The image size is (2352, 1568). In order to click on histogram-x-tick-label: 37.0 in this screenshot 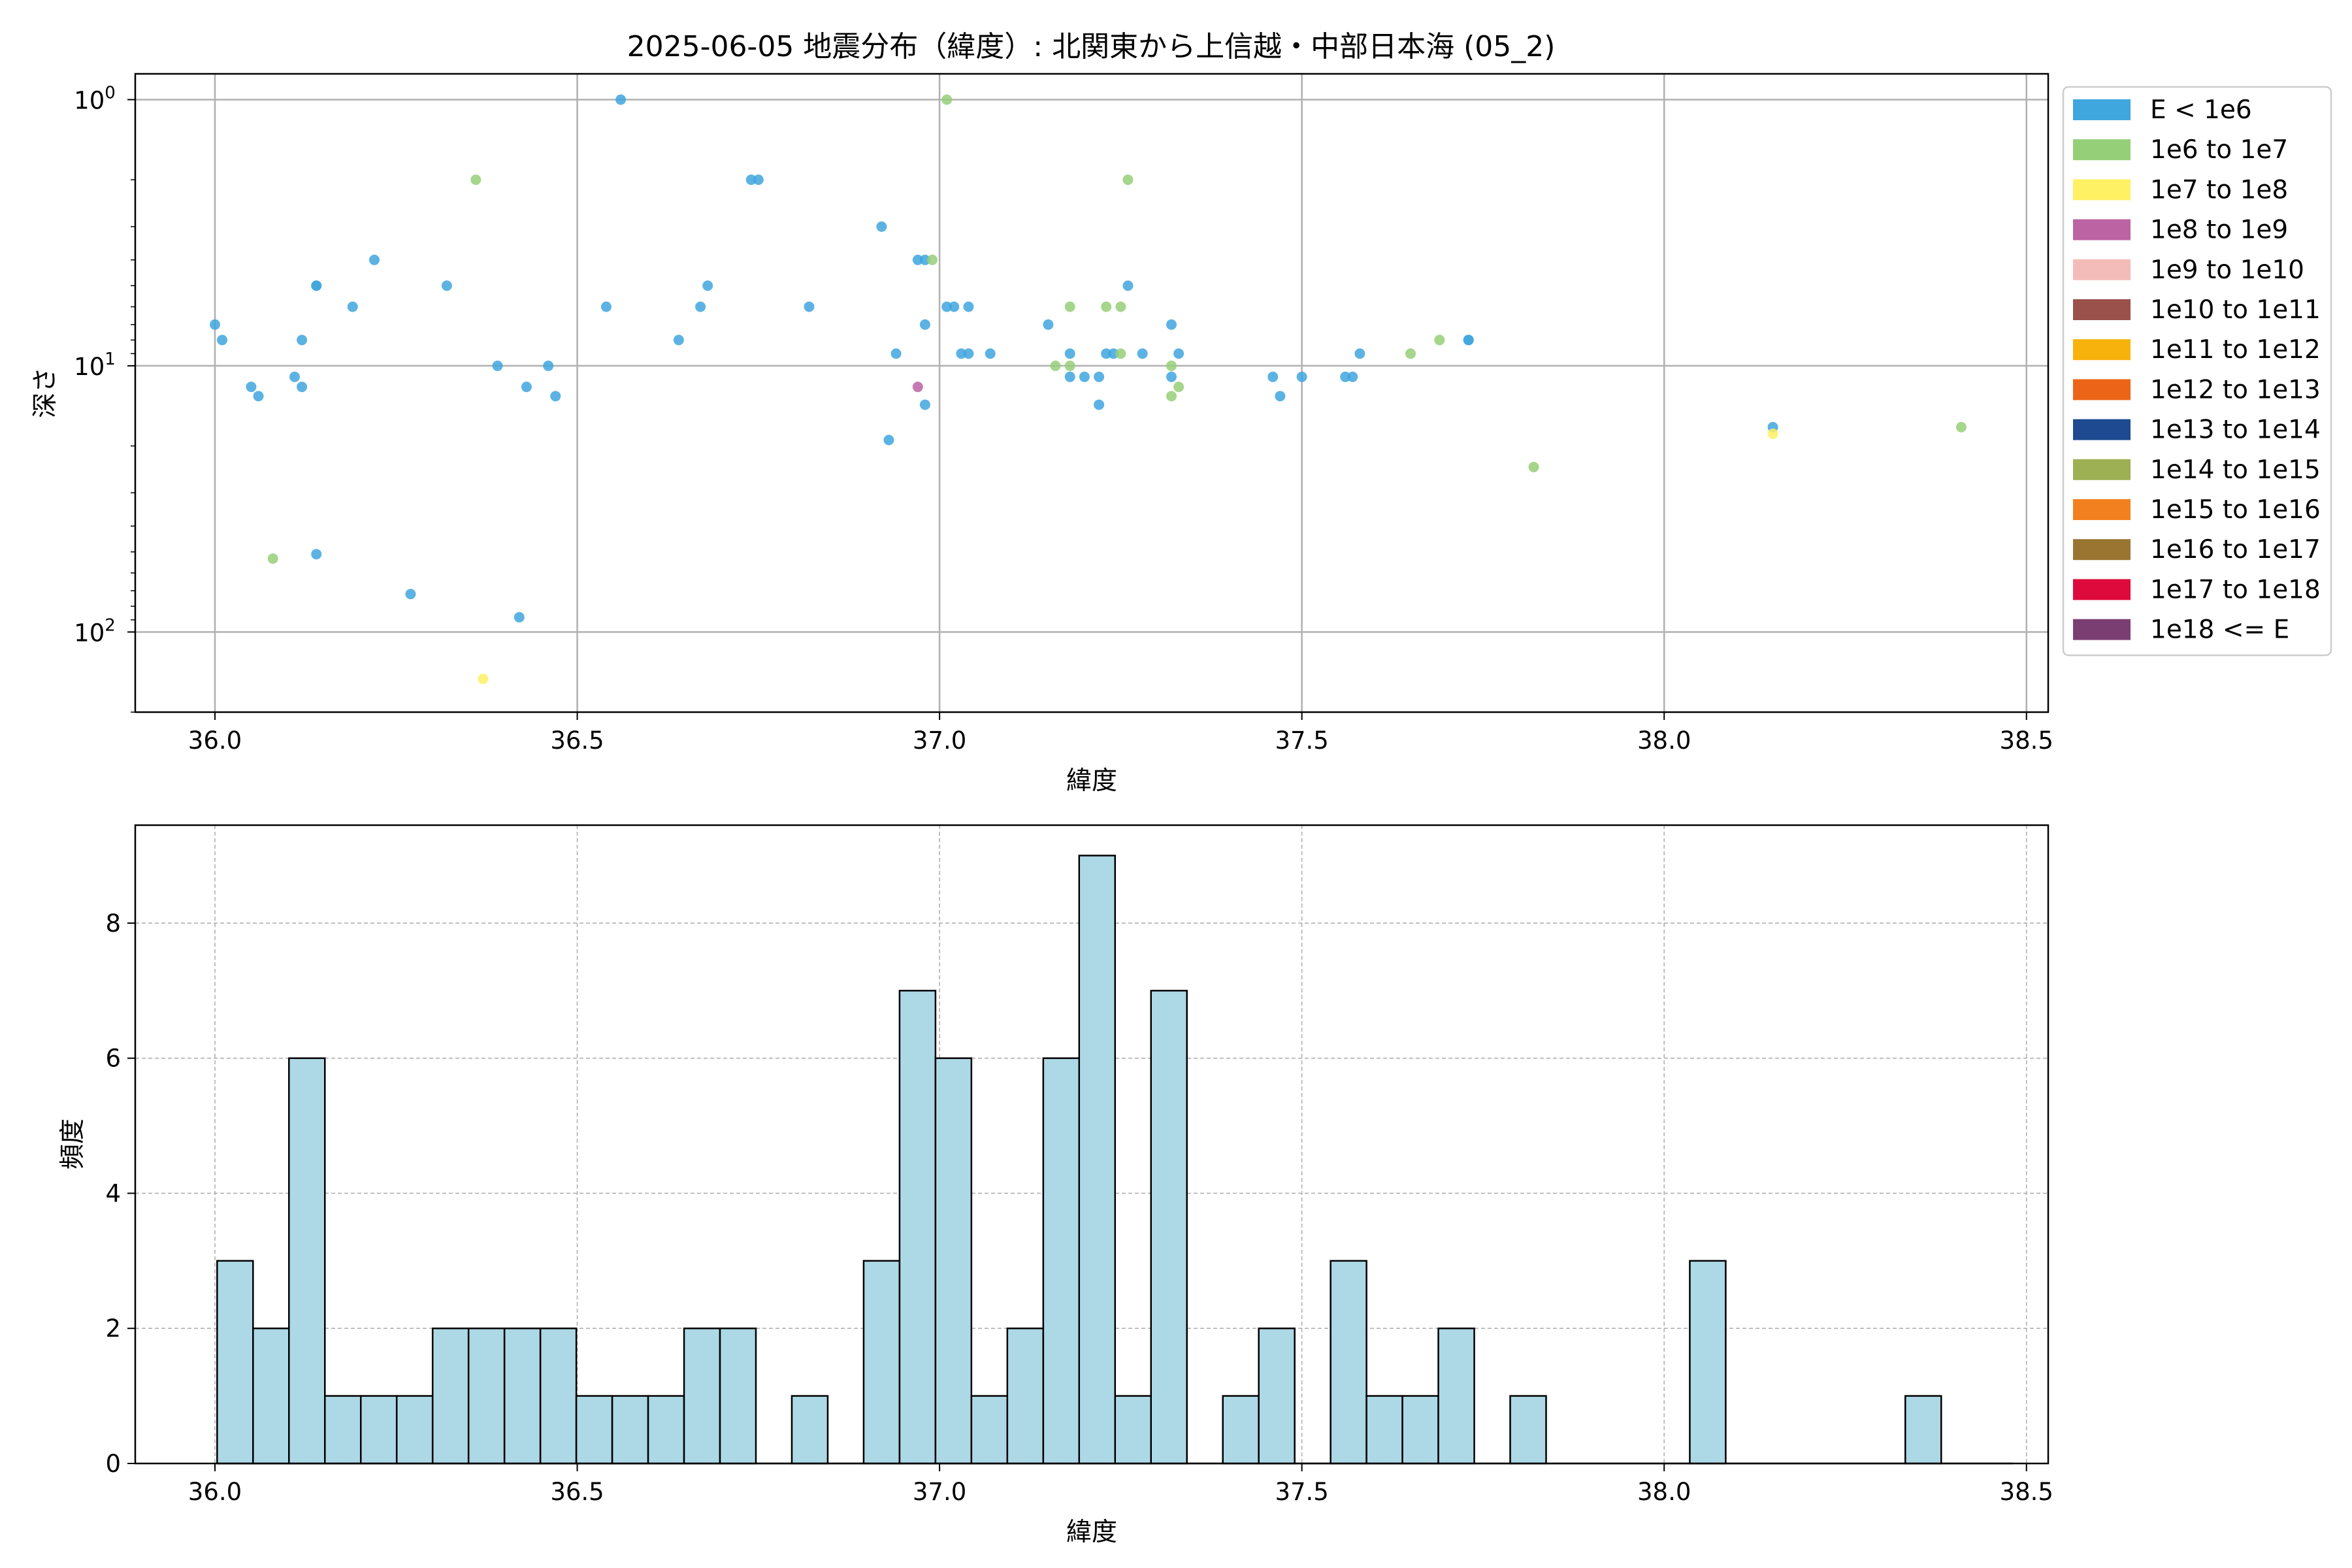, I will do `click(939, 1492)`.